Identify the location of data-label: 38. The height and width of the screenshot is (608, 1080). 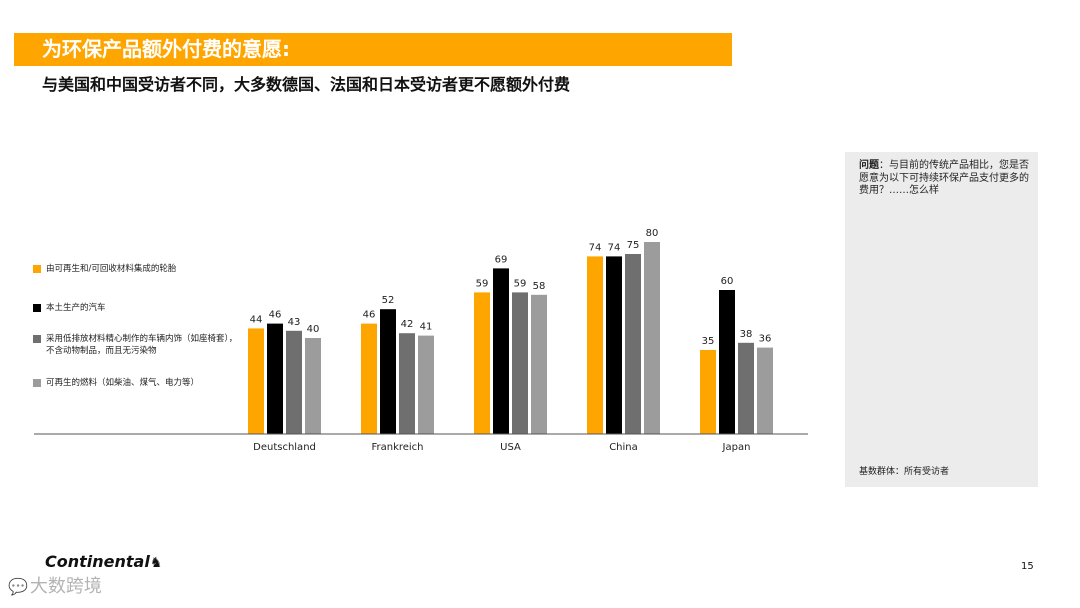
(746, 334).